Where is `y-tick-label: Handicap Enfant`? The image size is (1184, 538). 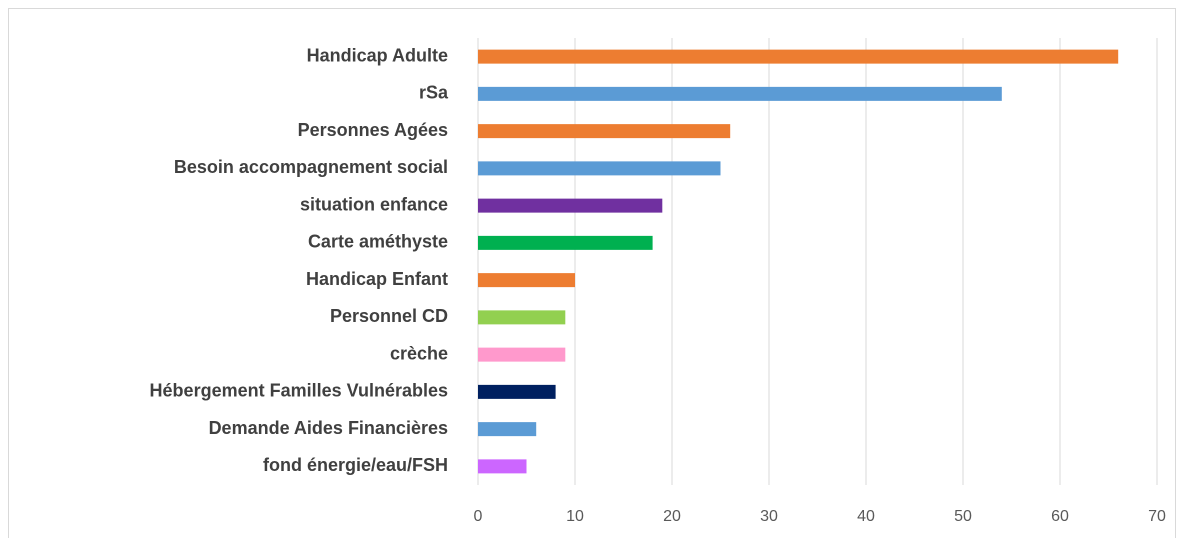
y-tick-label: Handicap Enfant is located at coordinates (377, 279).